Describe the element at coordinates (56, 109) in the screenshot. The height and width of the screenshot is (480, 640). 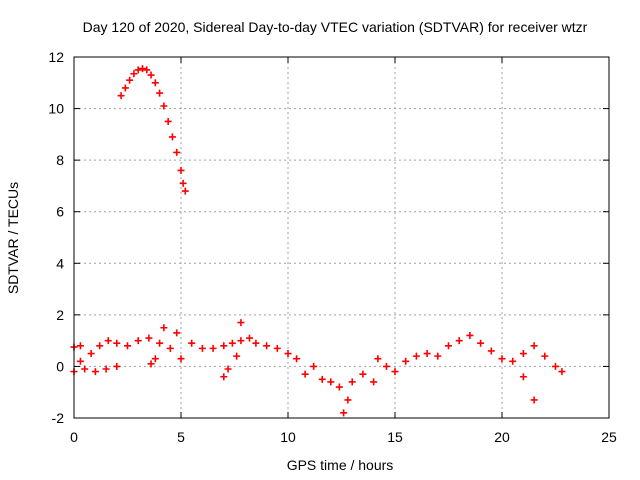
I see `y-tick-label: 10` at that location.